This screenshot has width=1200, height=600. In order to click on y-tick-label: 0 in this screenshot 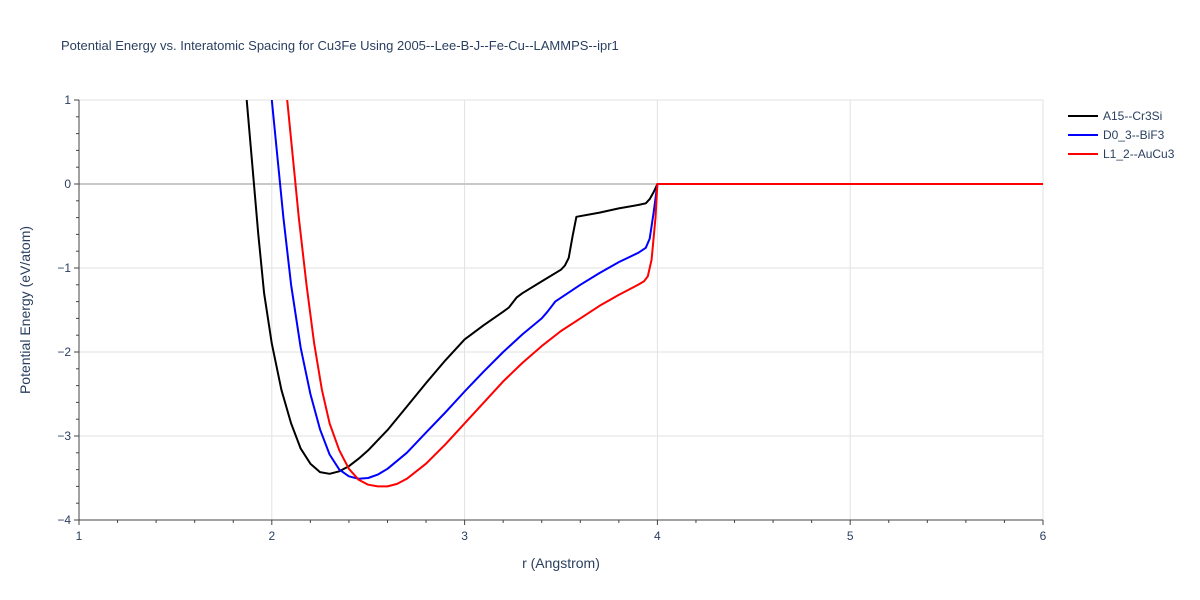, I will do `click(67, 184)`.